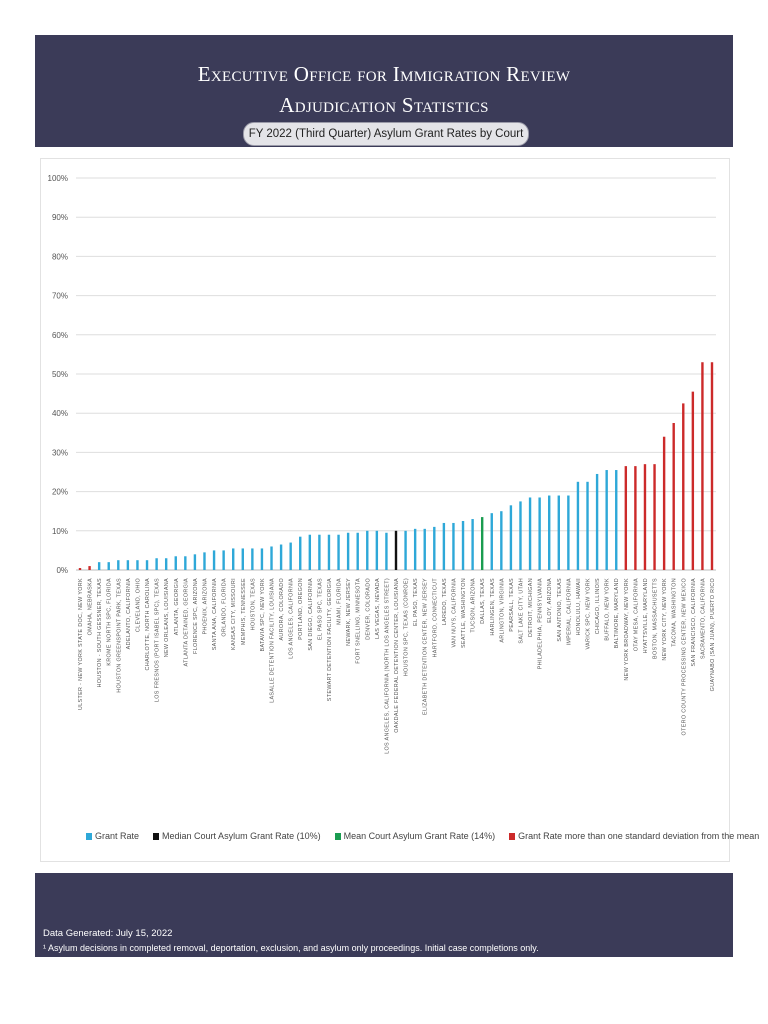 This screenshot has height=1024, width=768. What do you see at coordinates (60, 217) in the screenshot?
I see `y-tick-label: 90%` at bounding box center [60, 217].